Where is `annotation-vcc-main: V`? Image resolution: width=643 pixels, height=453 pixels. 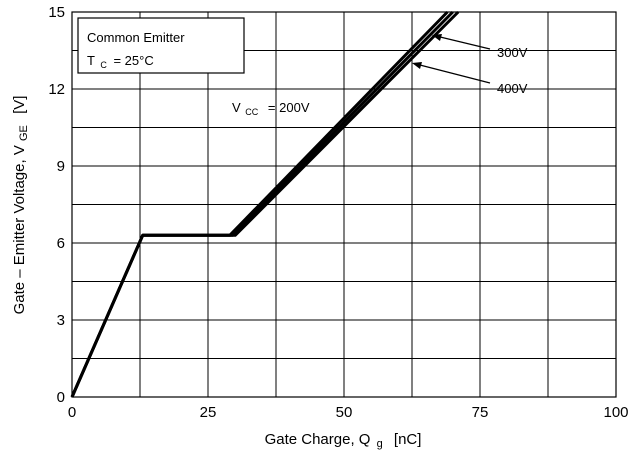
annotation-vcc-main: V is located at coordinates (236, 107).